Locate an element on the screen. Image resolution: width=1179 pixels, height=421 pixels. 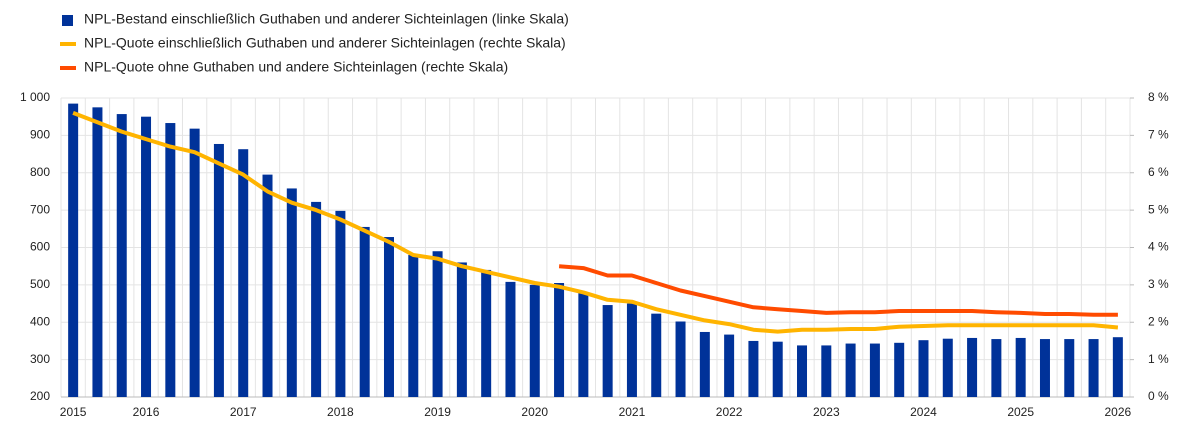
x-tick-label: 2026 is located at coordinates (1118, 412).